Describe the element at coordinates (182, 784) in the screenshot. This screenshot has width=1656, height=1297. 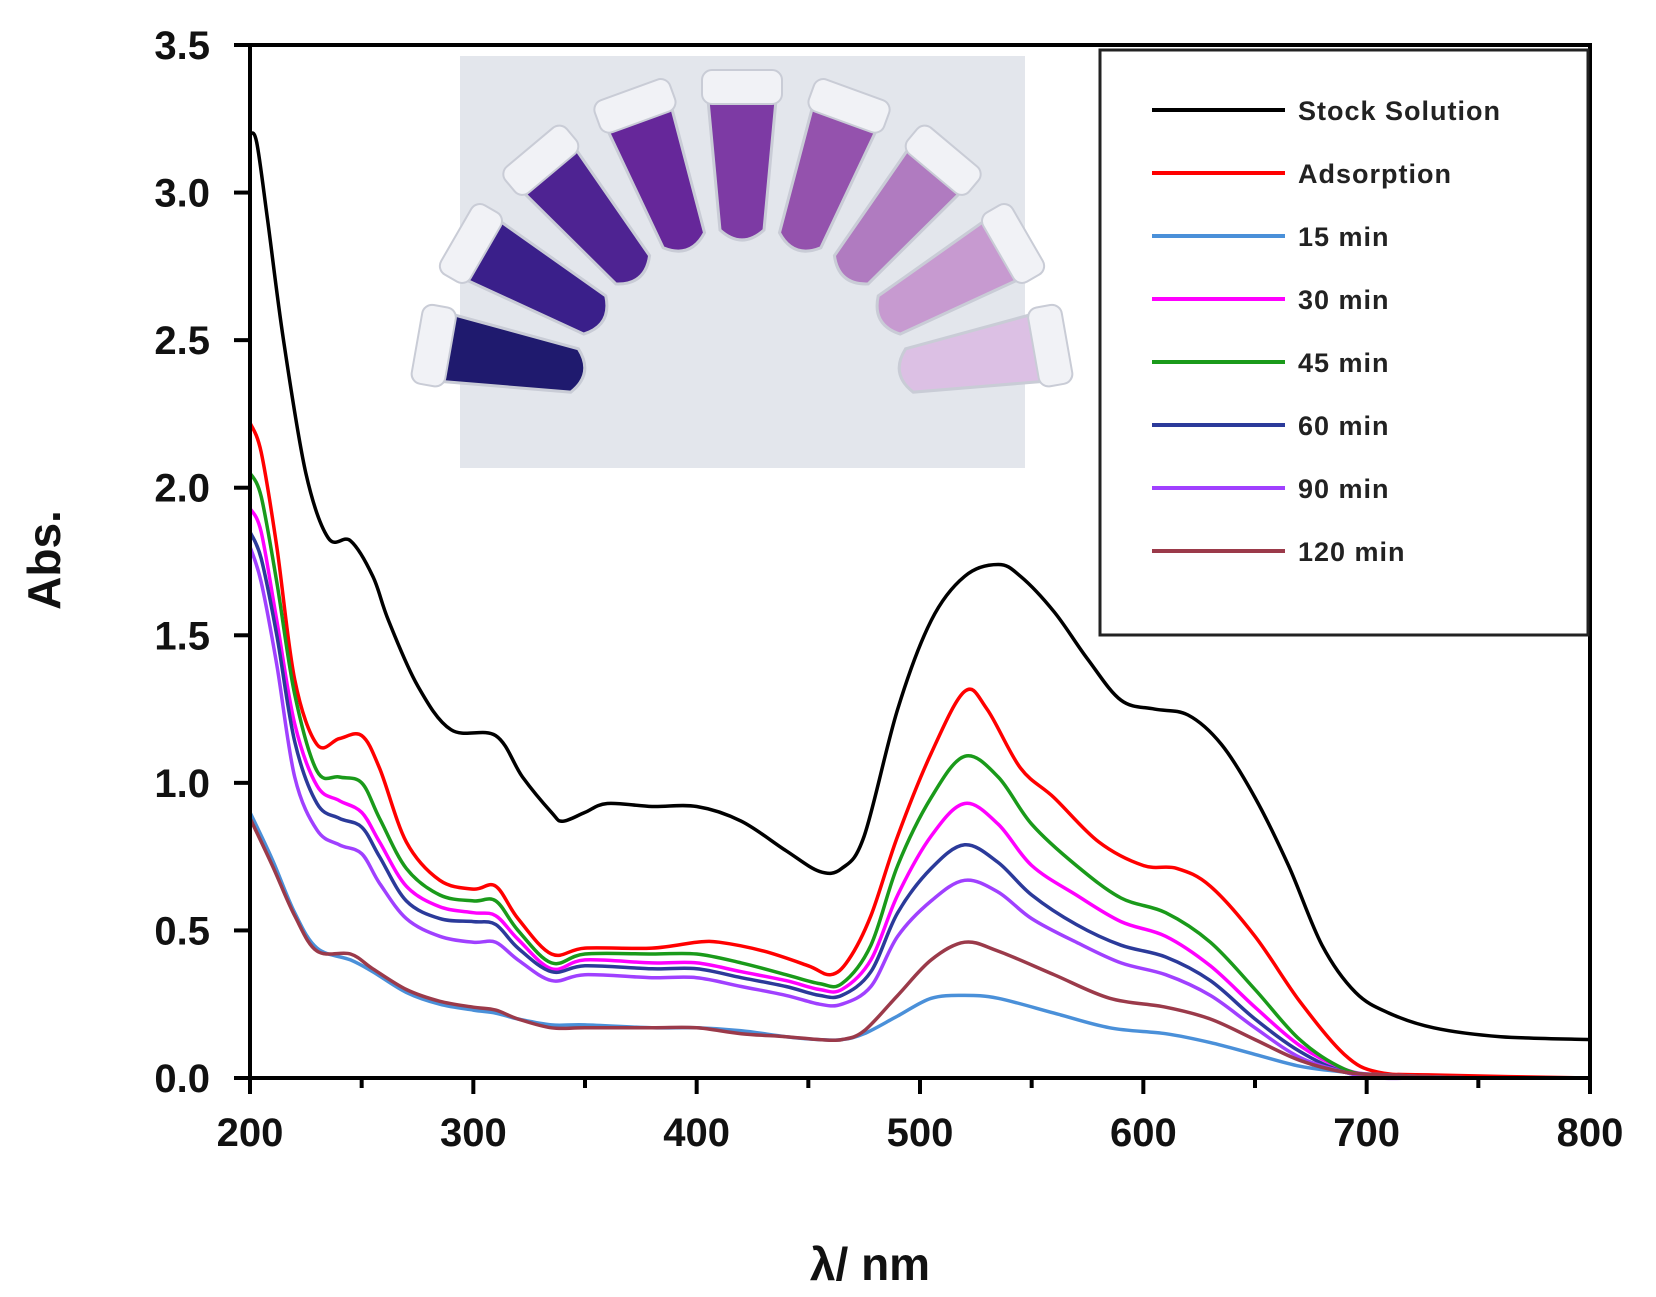
I see `y-tick-label: 1.0` at that location.